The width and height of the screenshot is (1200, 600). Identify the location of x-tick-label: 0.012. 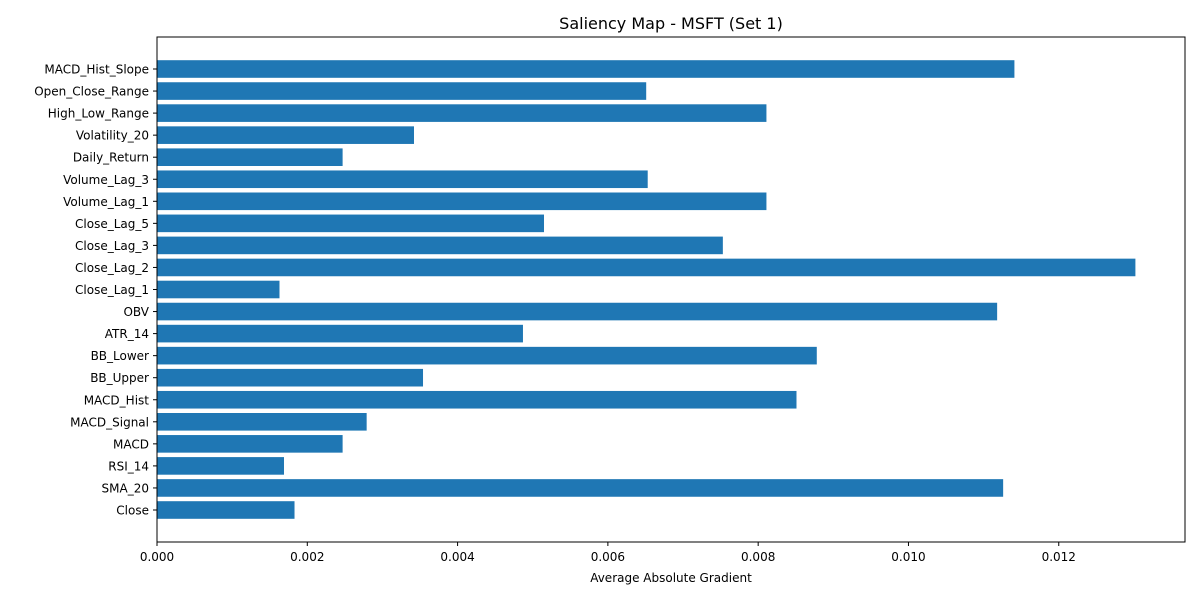
(1059, 557).